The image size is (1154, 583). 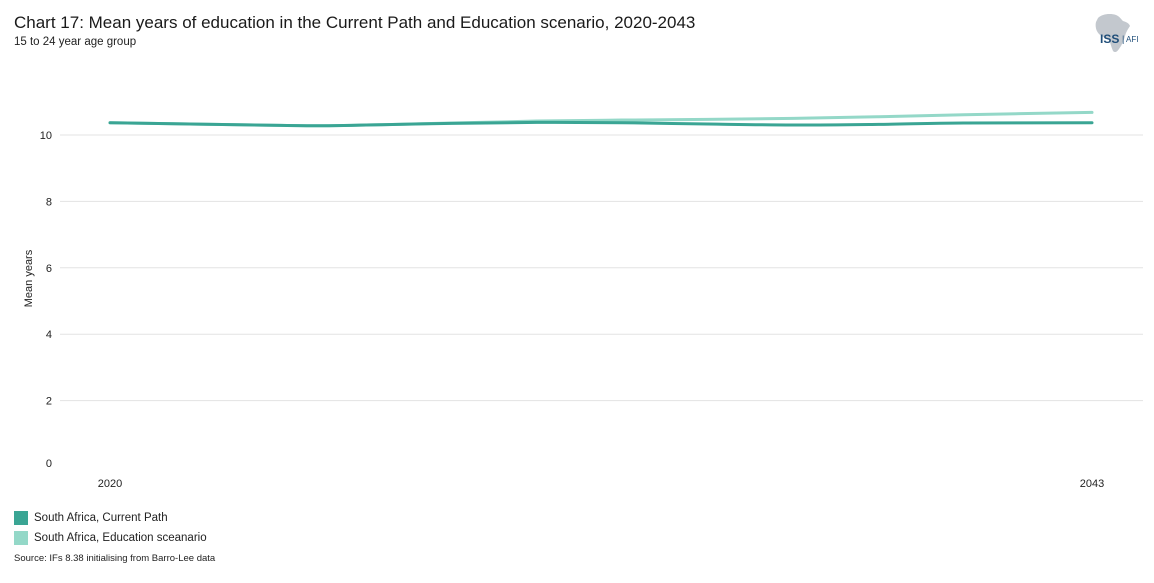 What do you see at coordinates (49, 335) in the screenshot?
I see `y-tick-label-4: 4` at bounding box center [49, 335].